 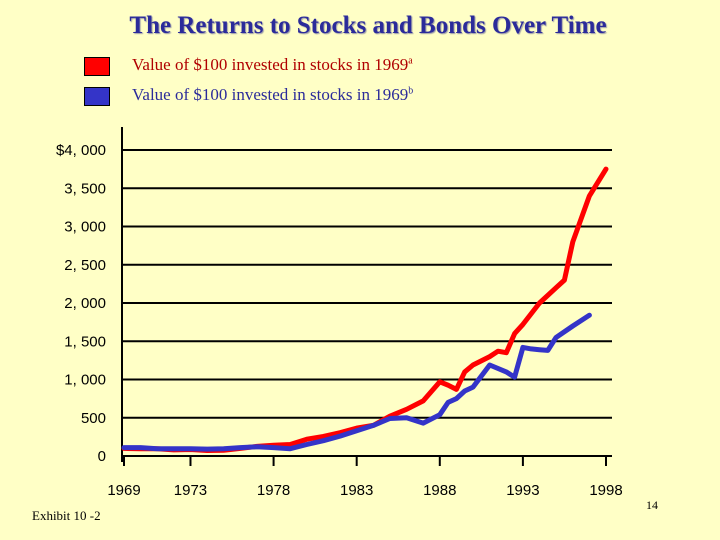 I want to click on y-tick-label: 1, 500, so click(x=85, y=341).